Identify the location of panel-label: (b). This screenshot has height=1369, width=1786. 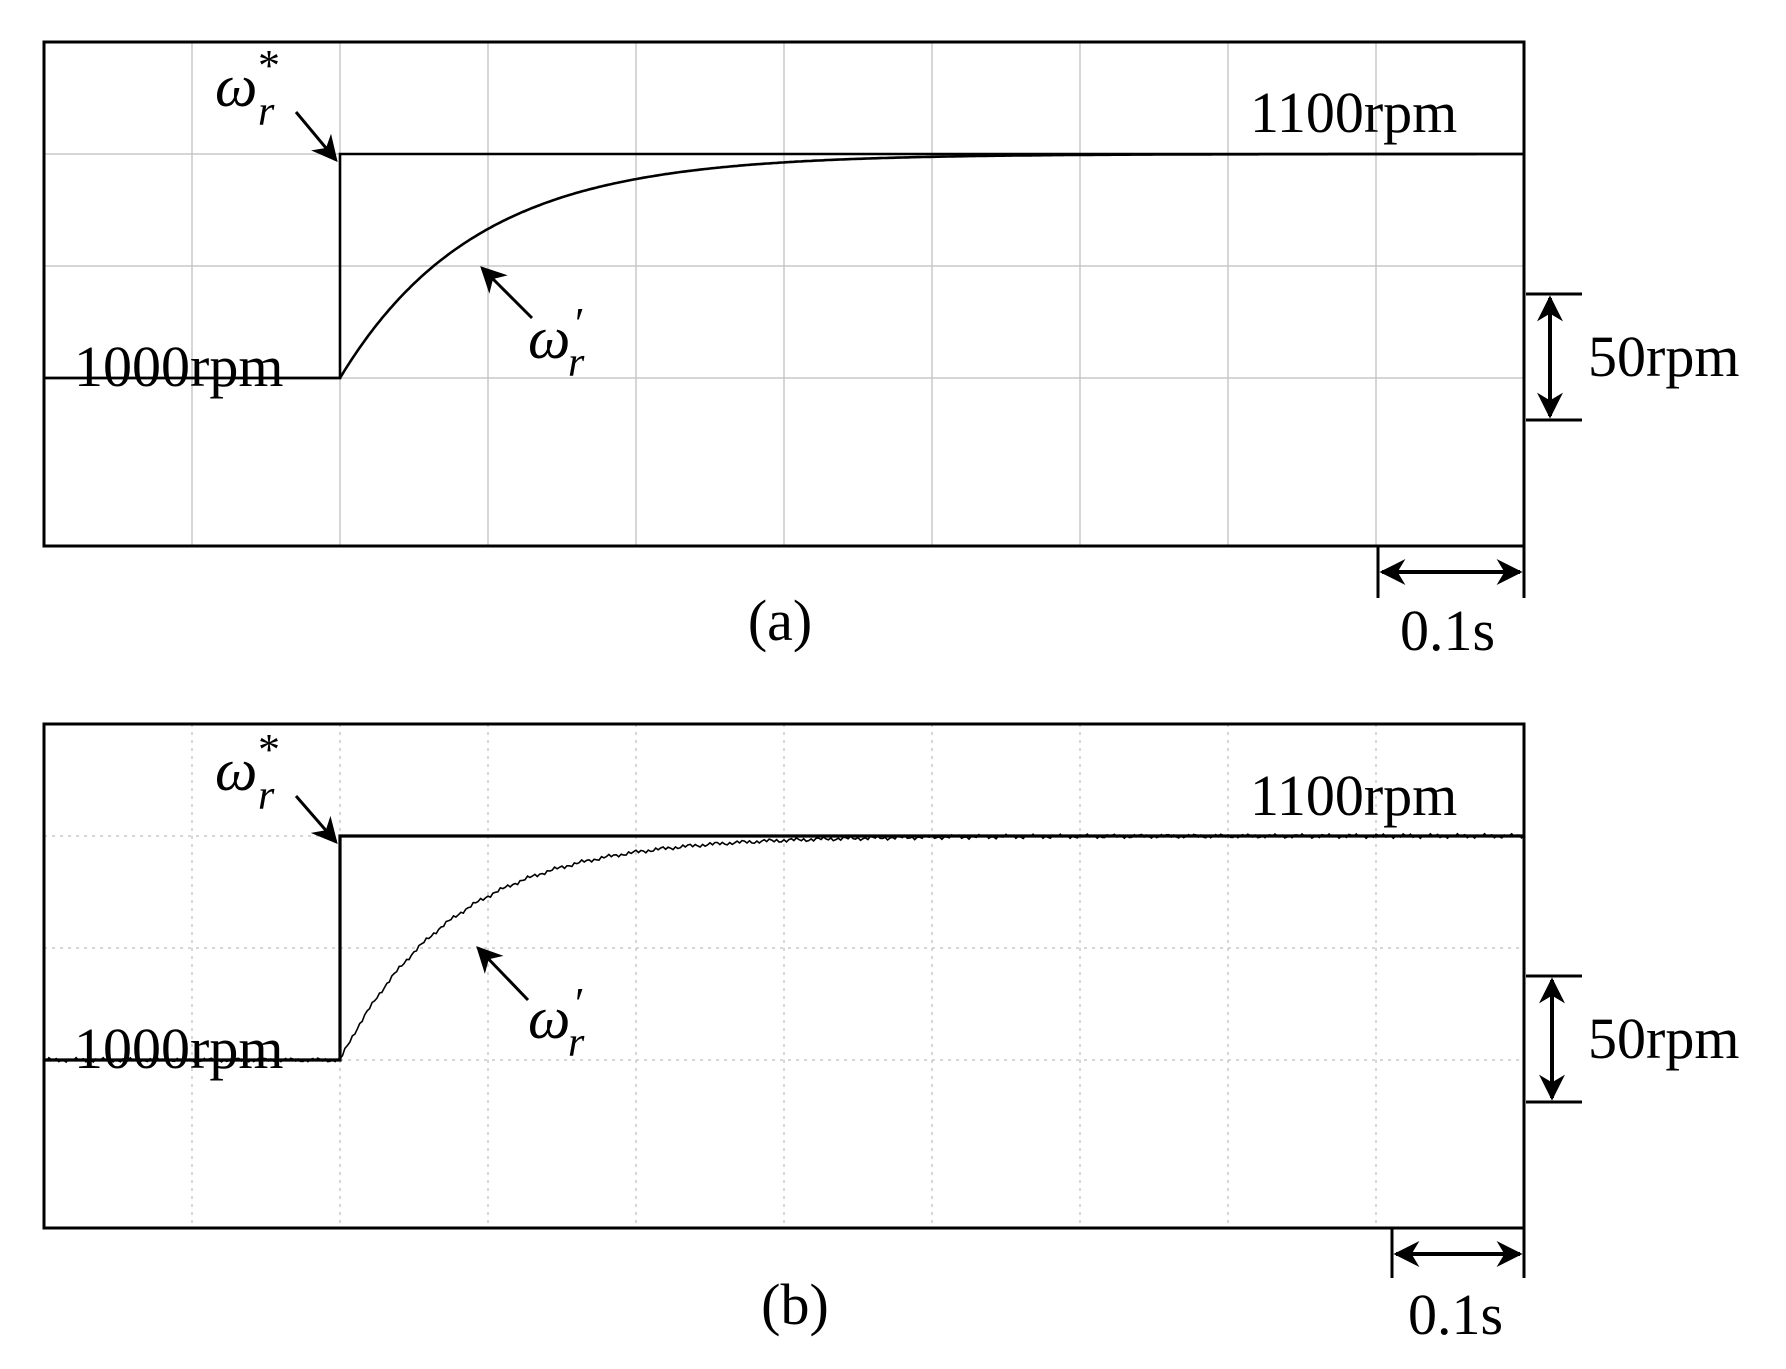
(795, 1304).